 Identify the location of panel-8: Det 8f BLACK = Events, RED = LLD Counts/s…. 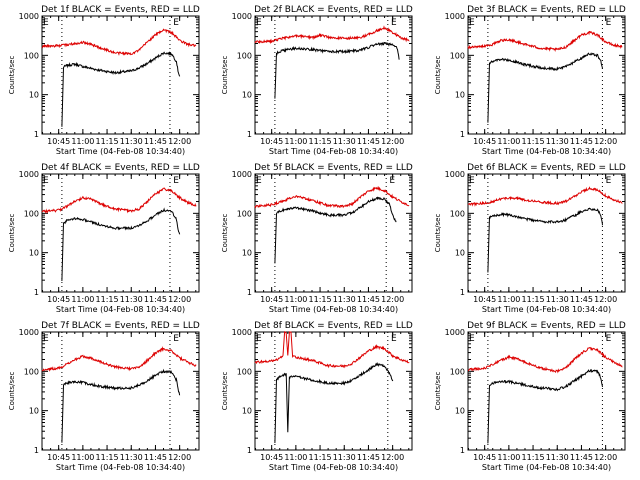
(317, 396).